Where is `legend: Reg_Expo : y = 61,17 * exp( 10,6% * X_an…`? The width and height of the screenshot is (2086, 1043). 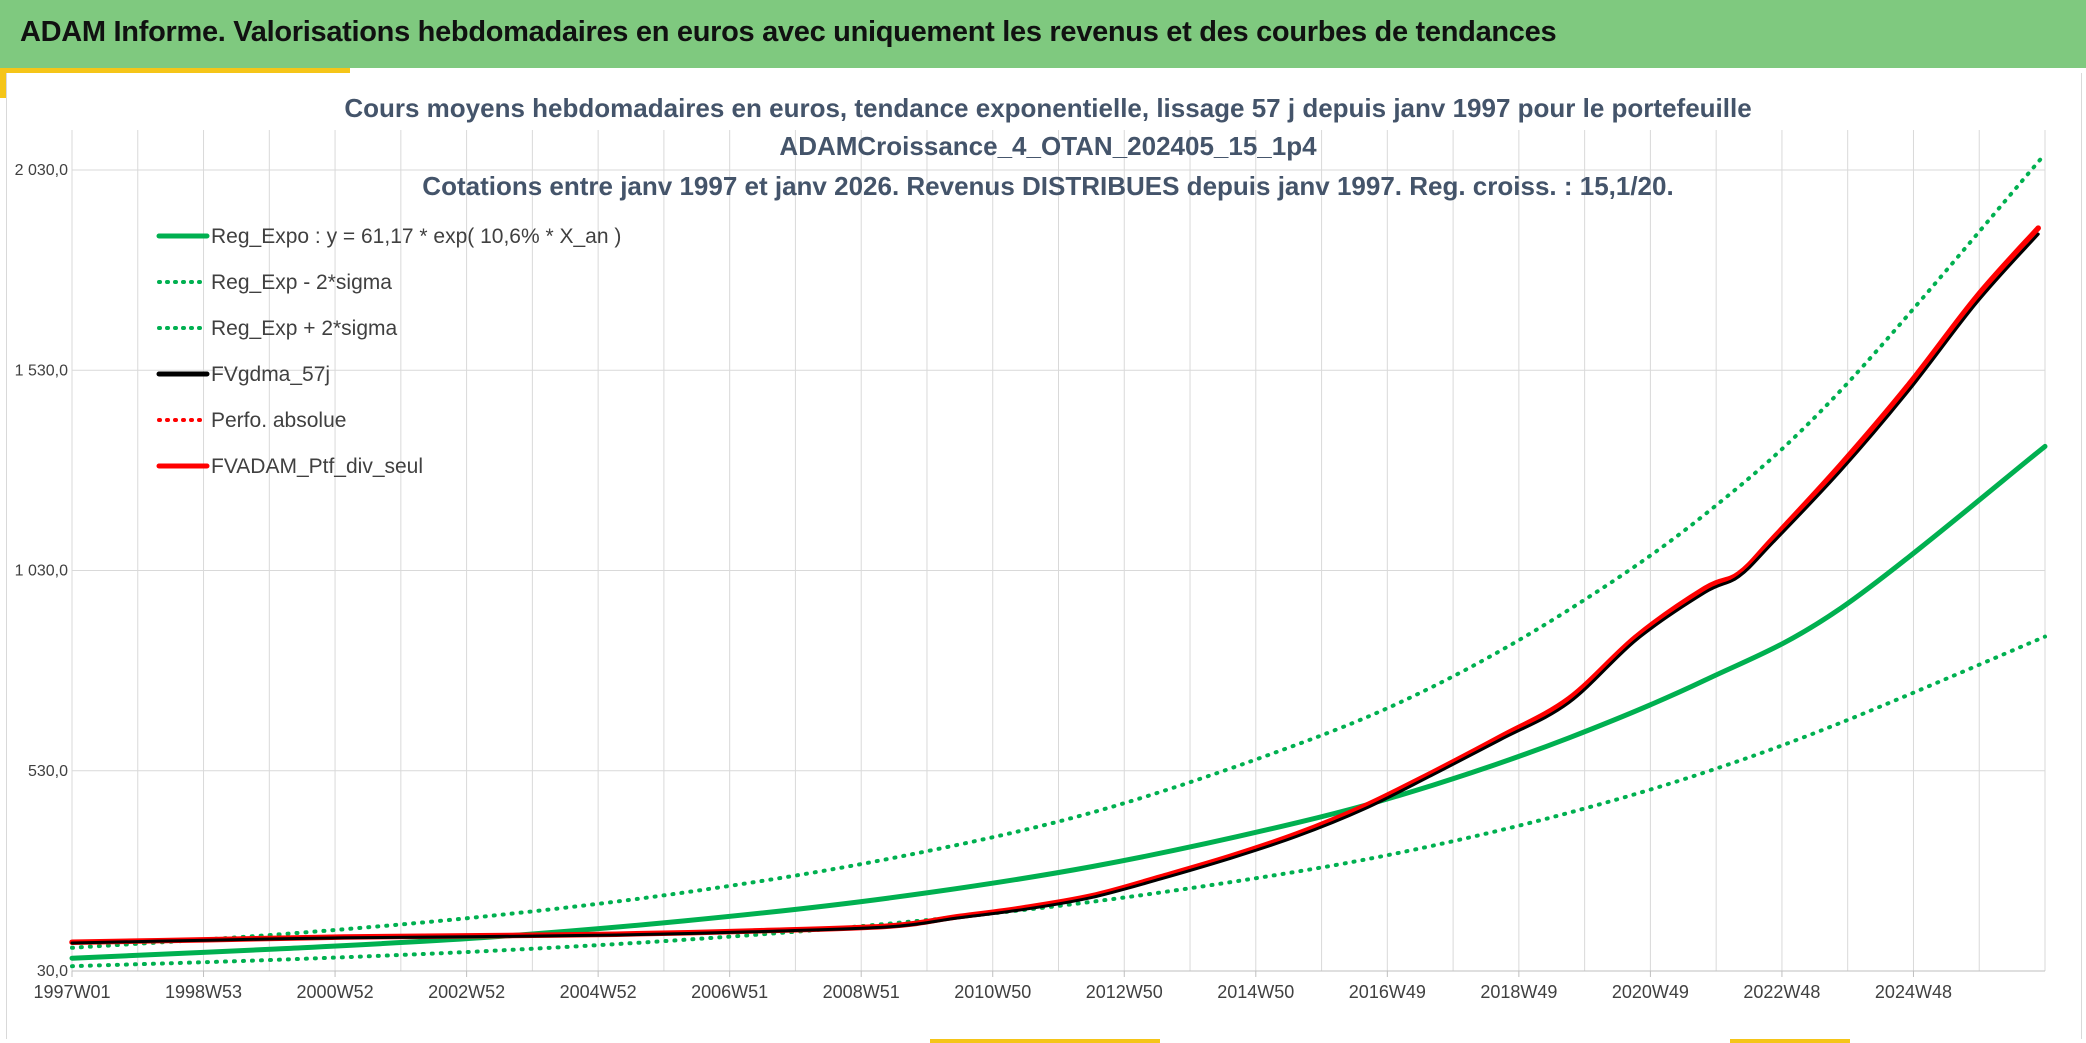
legend: Reg_Expo : y = 61,17 * exp( 10,6% * X_an… is located at coordinates (388, 351).